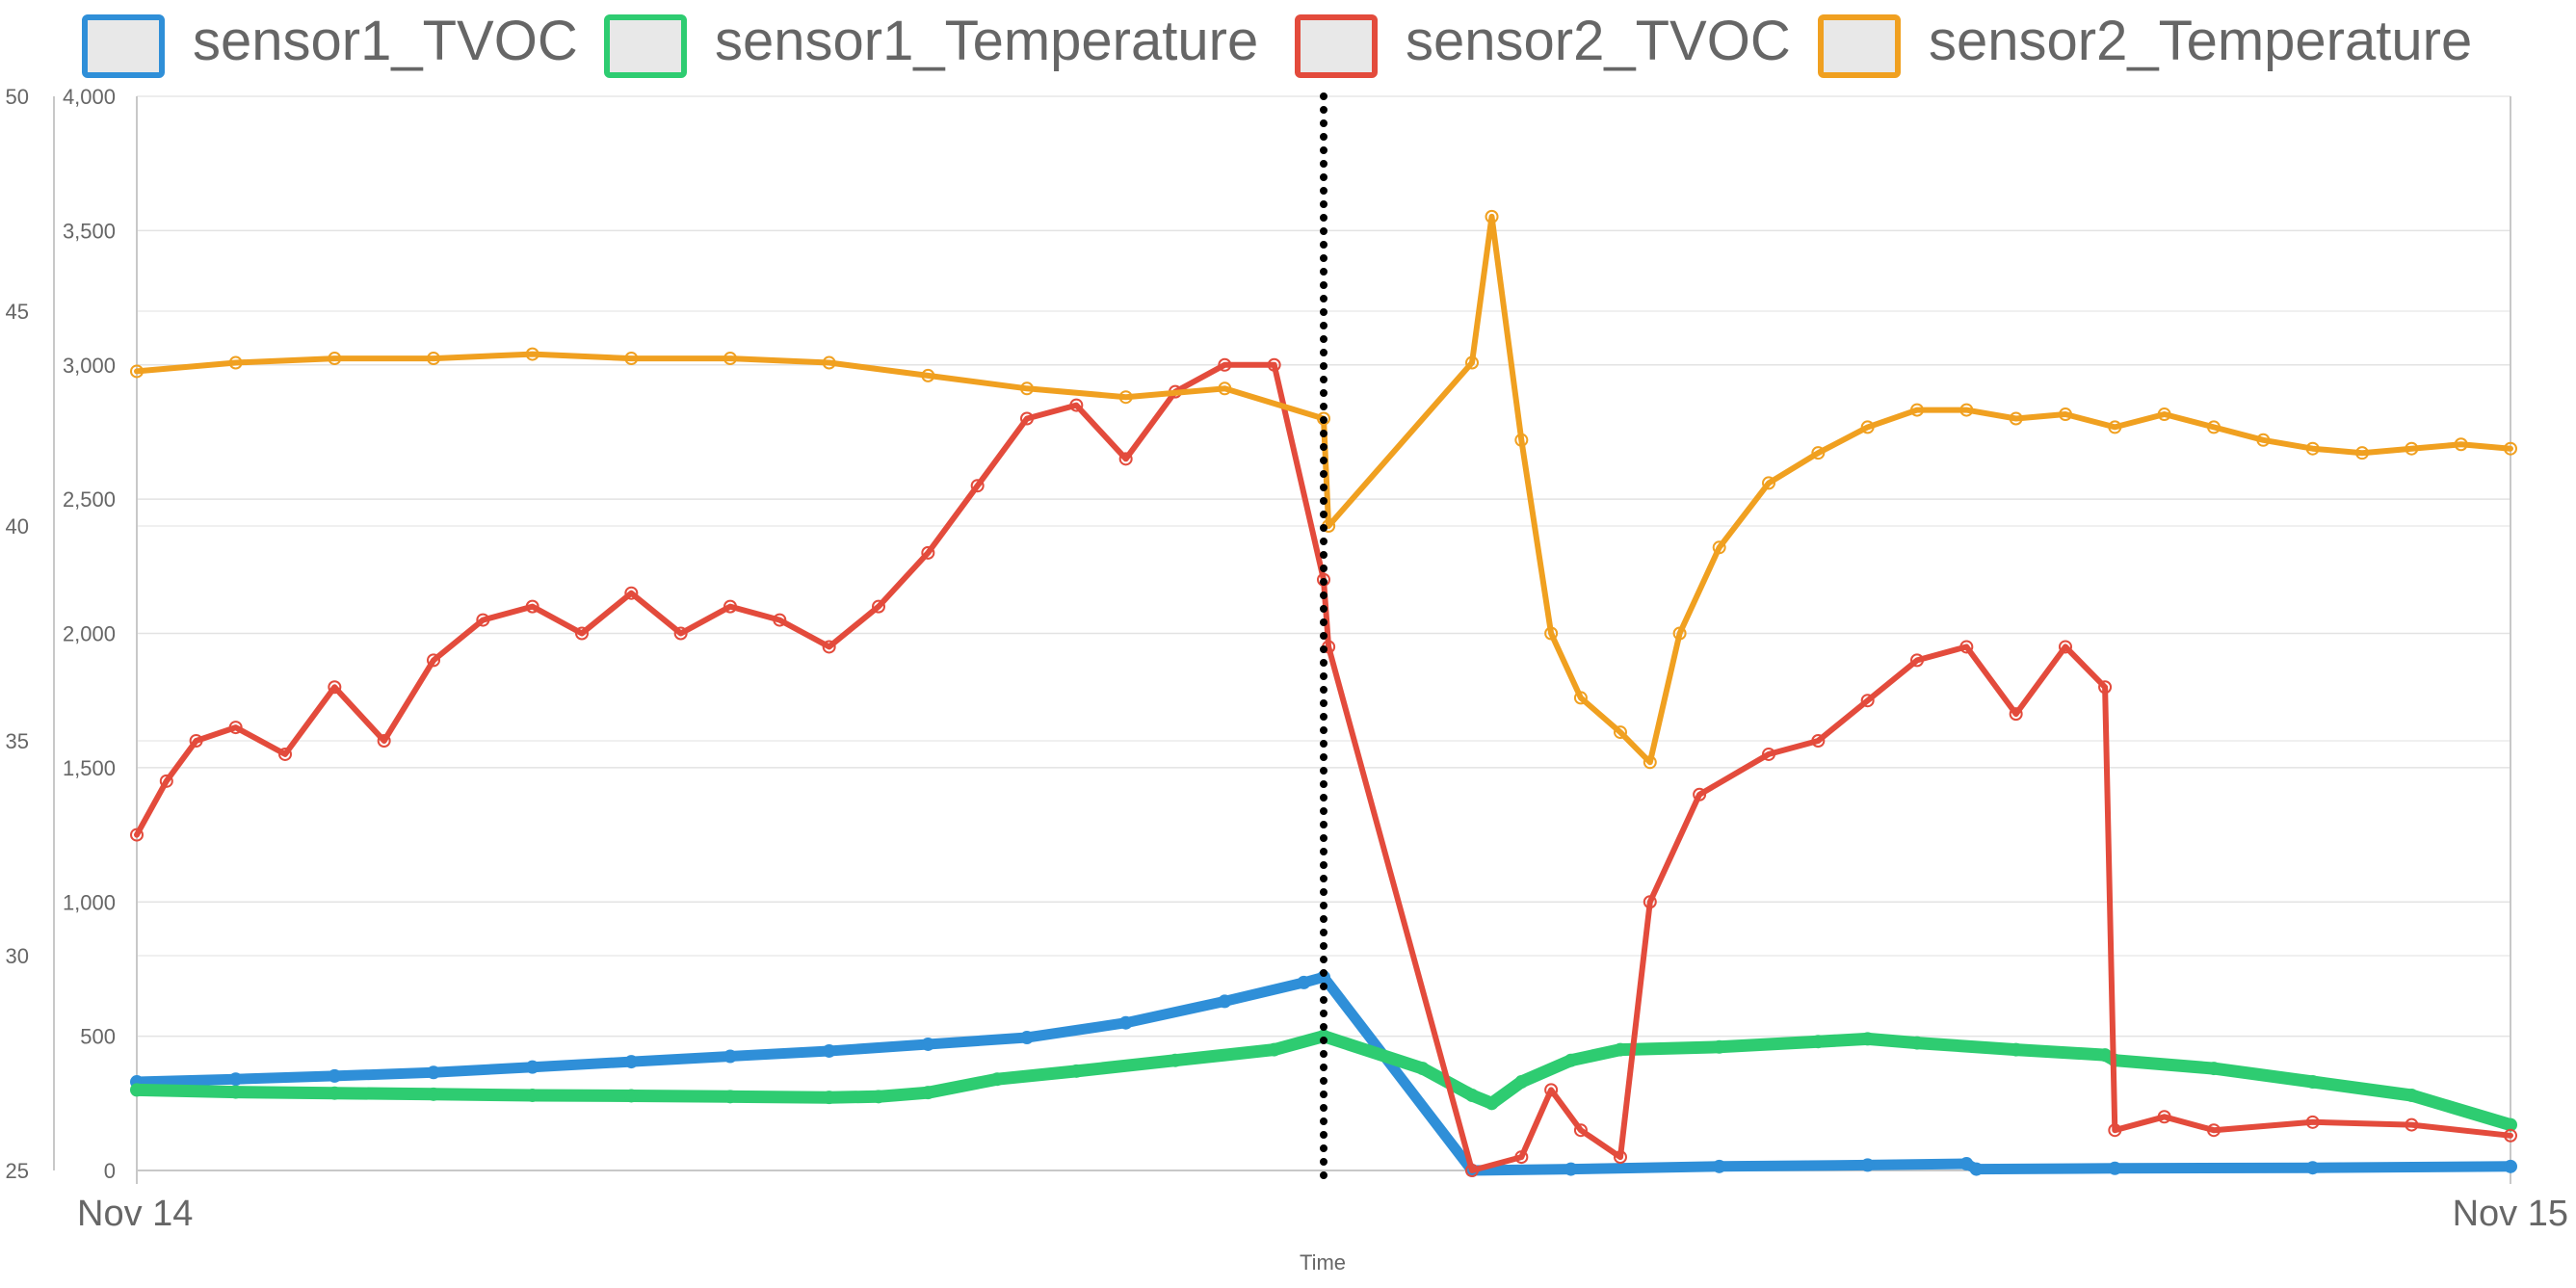 This screenshot has height=1288, width=2576. What do you see at coordinates (17, 1171) in the screenshot?
I see `y-left-tick-label: 25` at bounding box center [17, 1171].